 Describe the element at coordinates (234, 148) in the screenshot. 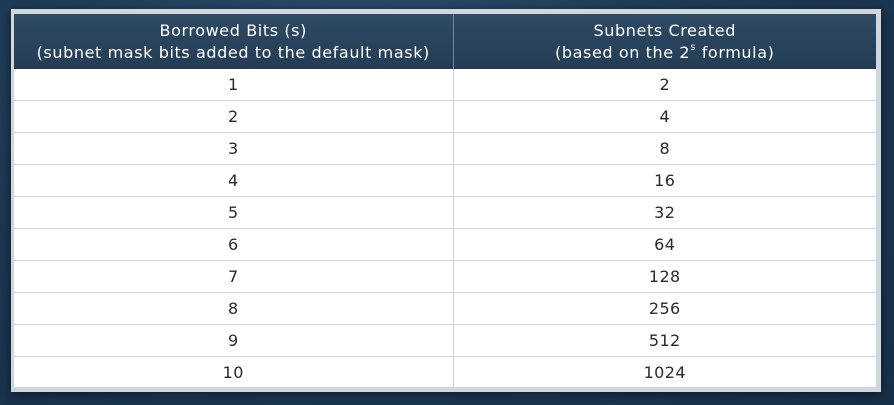

I see `borrowed-bits-cell: 3` at that location.